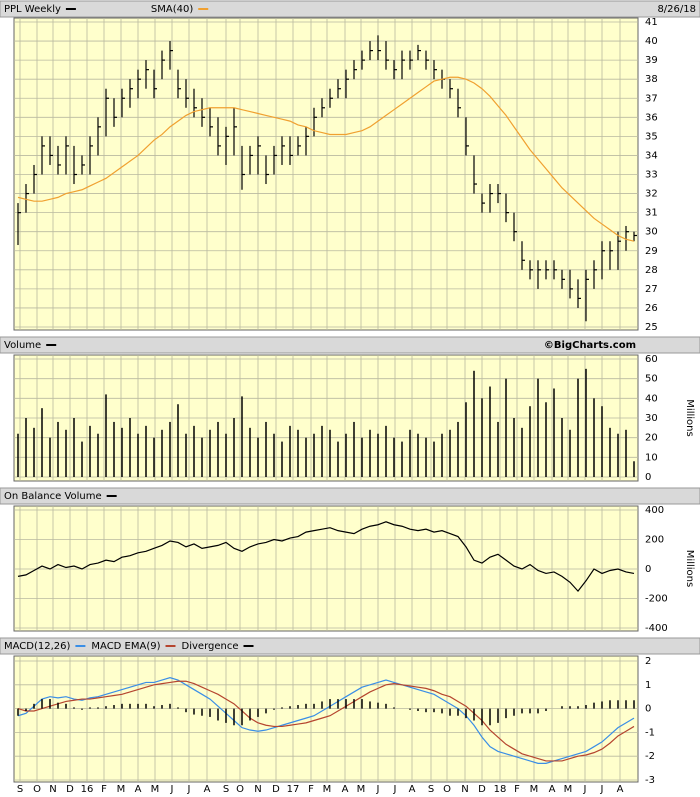  Describe the element at coordinates (125, 646) in the screenshot. I see `legend-label: MACD EMA(9)` at that location.